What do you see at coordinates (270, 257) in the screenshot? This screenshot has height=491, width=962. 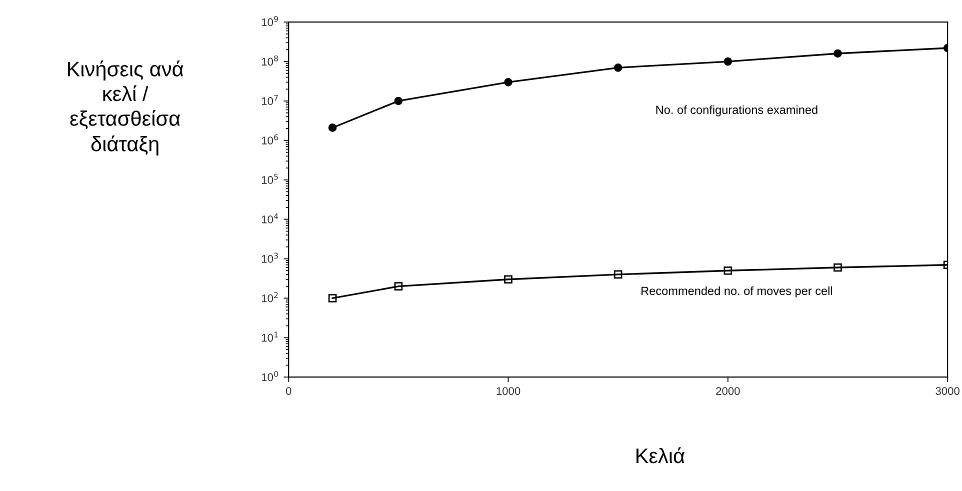 I see `y-tick-label: 10$^{3}$` at bounding box center [270, 257].